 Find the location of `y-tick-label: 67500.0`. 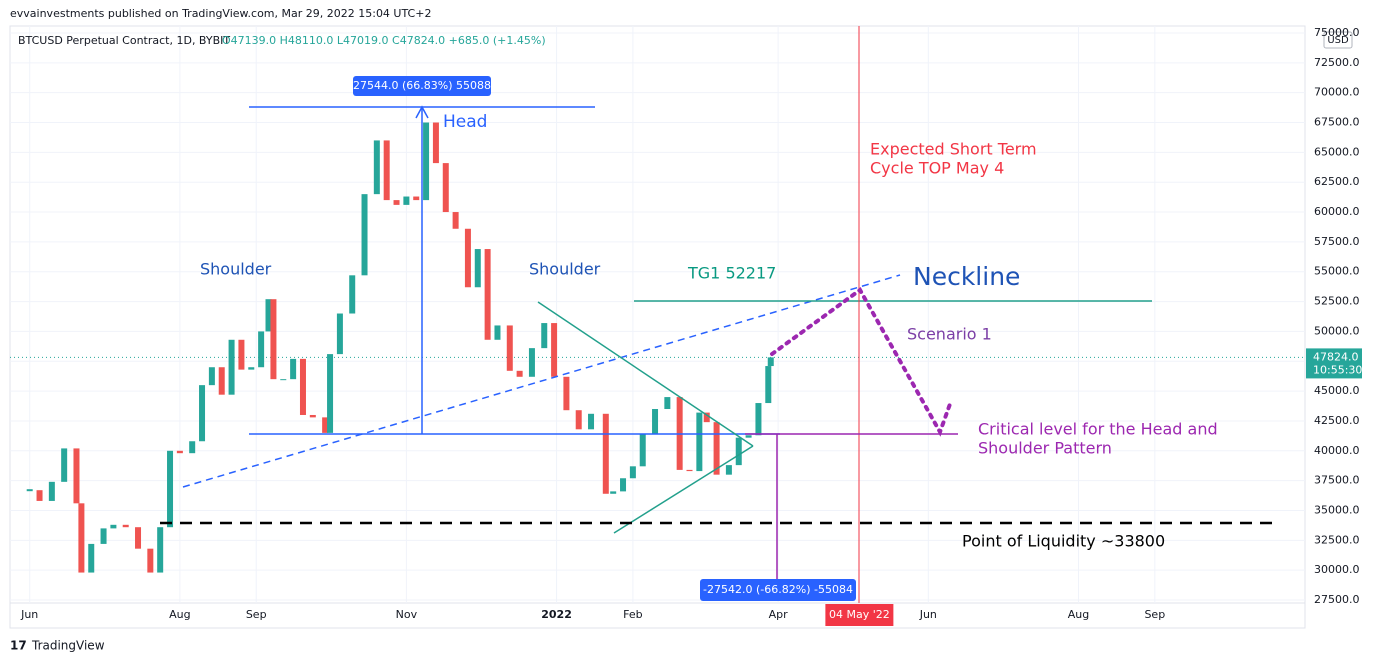

y-tick-label: 67500.0 is located at coordinates (1337, 122).